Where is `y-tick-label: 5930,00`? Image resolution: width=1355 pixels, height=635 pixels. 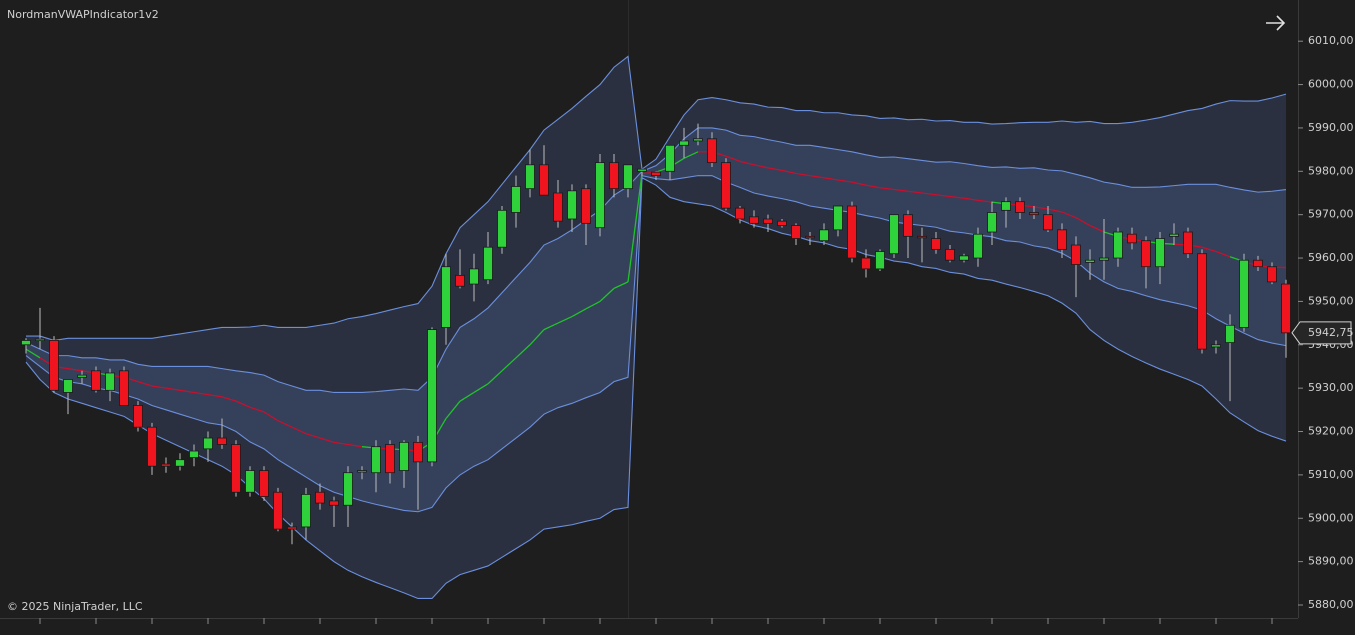 y-tick-label: 5930,00 is located at coordinates (1331, 387).